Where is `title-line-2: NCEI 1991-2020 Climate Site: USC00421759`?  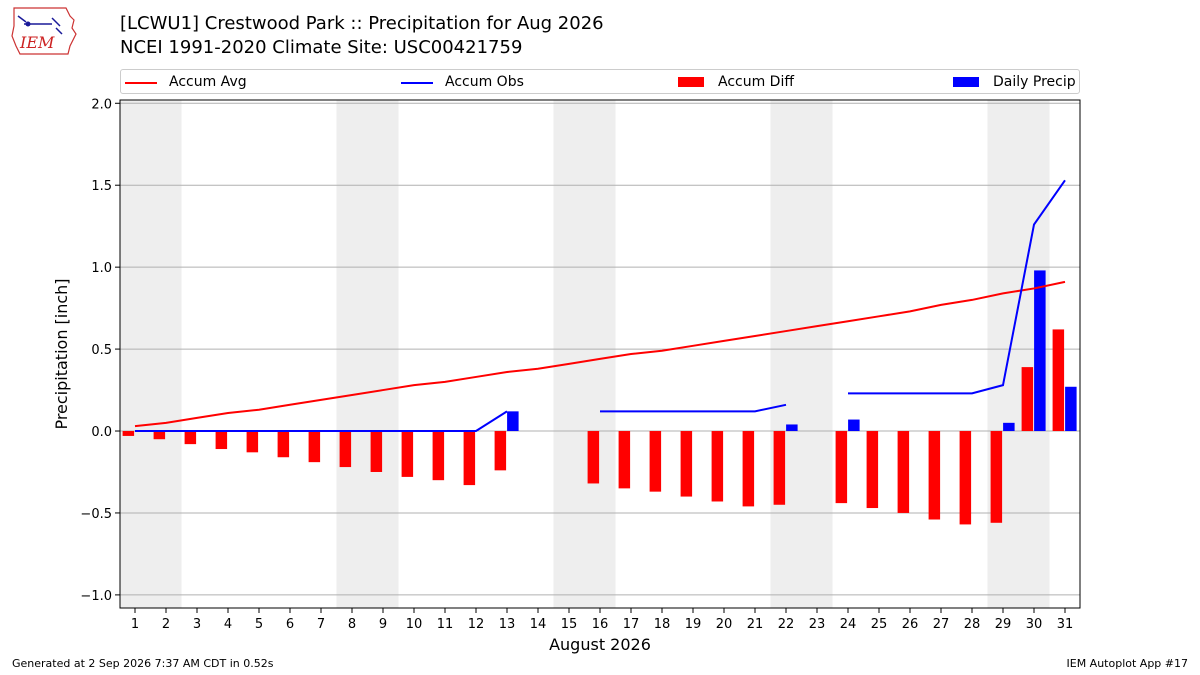
title-line-2: NCEI 1991-2020 Climate Site: USC00421759 is located at coordinates (321, 47).